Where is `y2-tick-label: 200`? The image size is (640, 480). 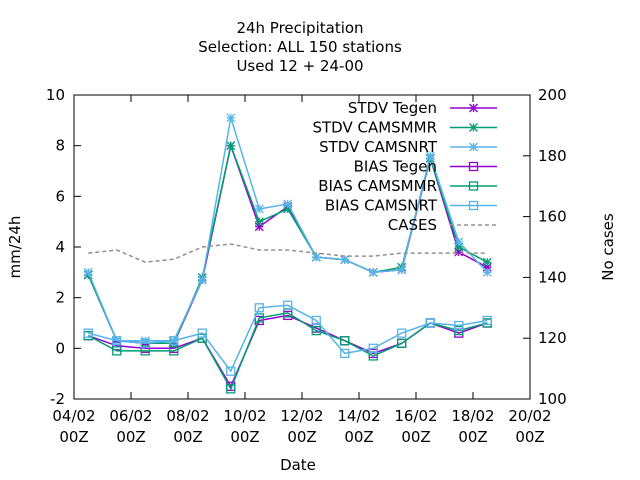 y2-tick-label: 200 is located at coordinates (552, 95).